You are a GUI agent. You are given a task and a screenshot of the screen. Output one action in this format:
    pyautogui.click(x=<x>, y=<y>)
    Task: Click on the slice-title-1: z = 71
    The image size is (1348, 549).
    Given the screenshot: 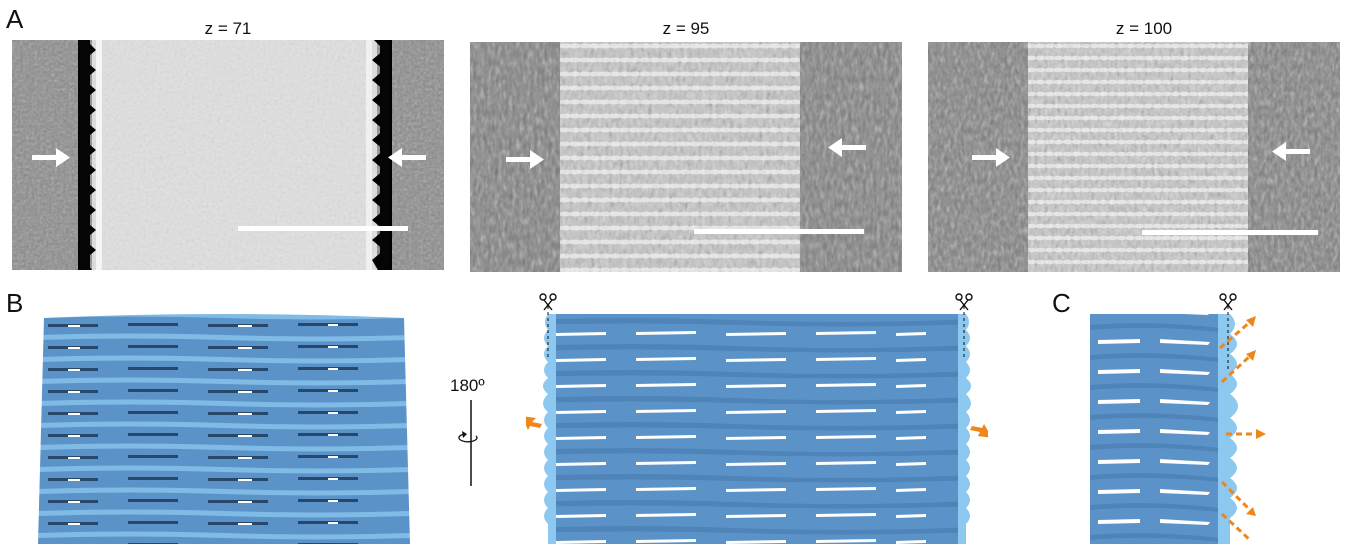 What is the action you would take?
    pyautogui.click(x=228, y=28)
    